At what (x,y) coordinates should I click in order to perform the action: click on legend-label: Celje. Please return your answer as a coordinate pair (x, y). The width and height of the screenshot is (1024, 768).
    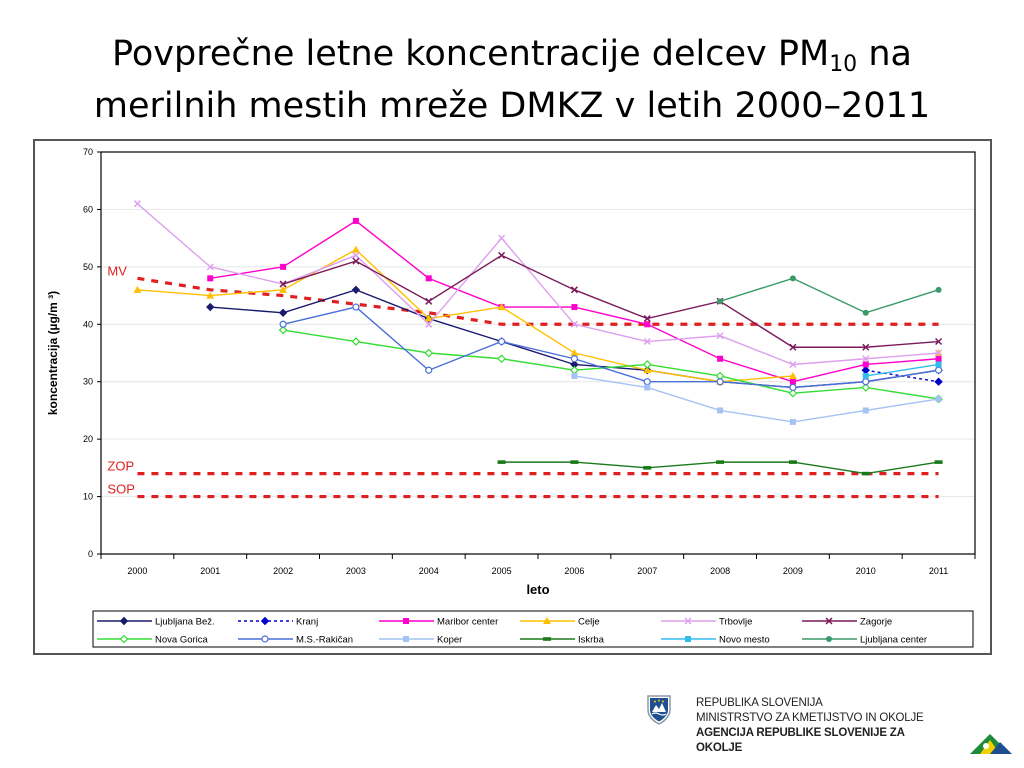
    Looking at the image, I should click on (589, 622).